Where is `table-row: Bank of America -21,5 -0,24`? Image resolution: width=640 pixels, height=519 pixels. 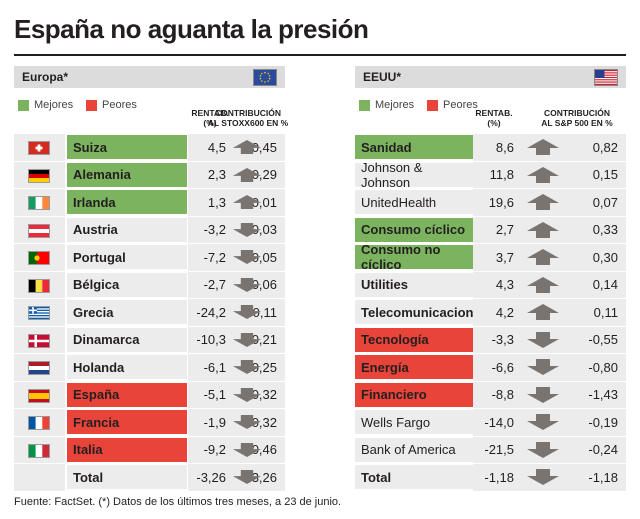
table-row: Bank of America -21,5 -0,24 is located at coordinates (490, 450).